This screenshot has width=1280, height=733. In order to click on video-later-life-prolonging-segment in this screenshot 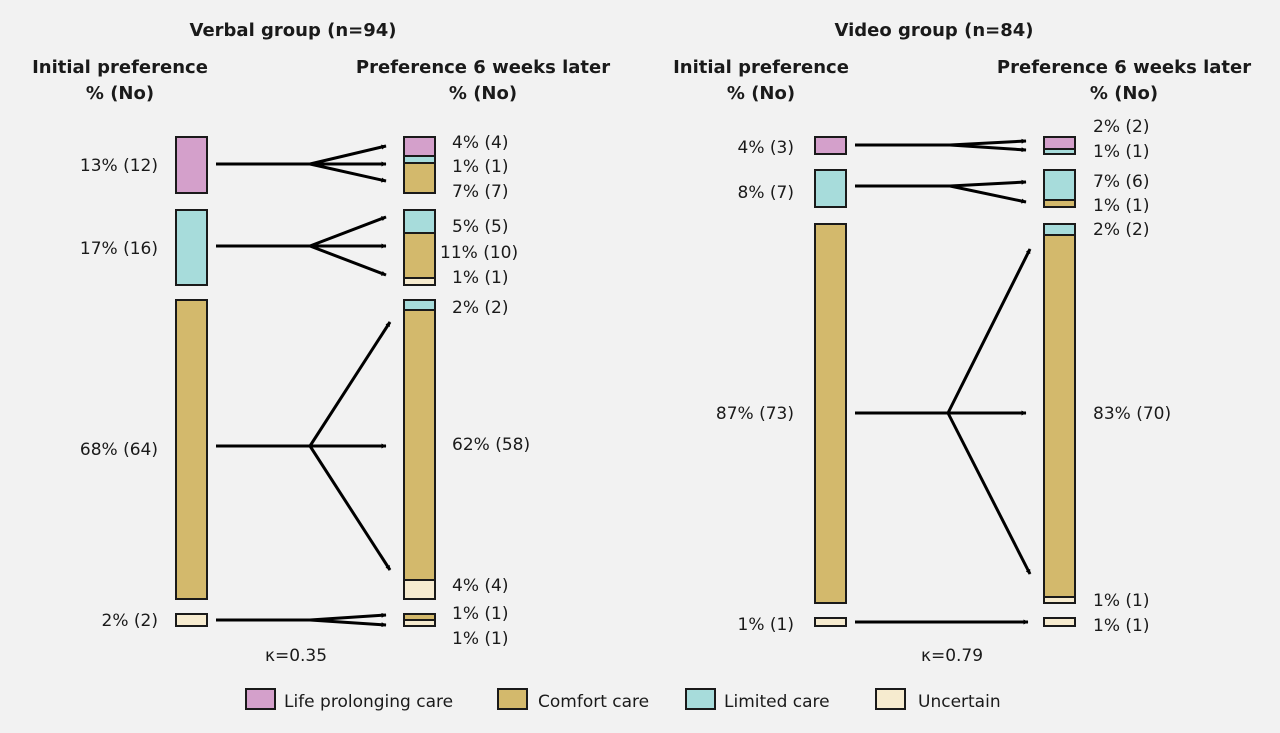, I will do `click(1059, 143)`.